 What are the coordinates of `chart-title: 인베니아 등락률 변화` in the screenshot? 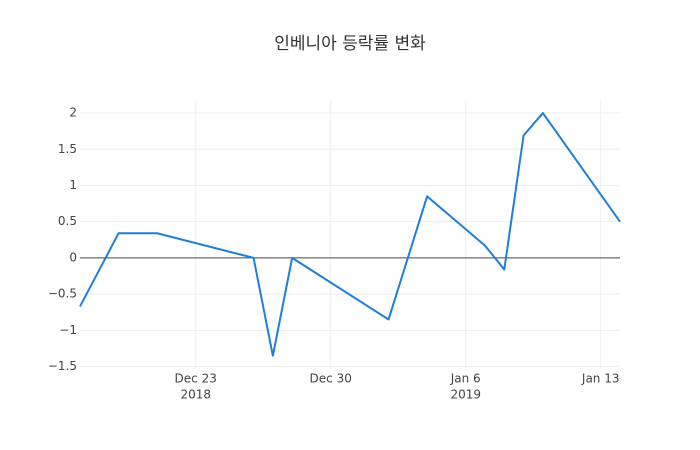 It's located at (350, 44).